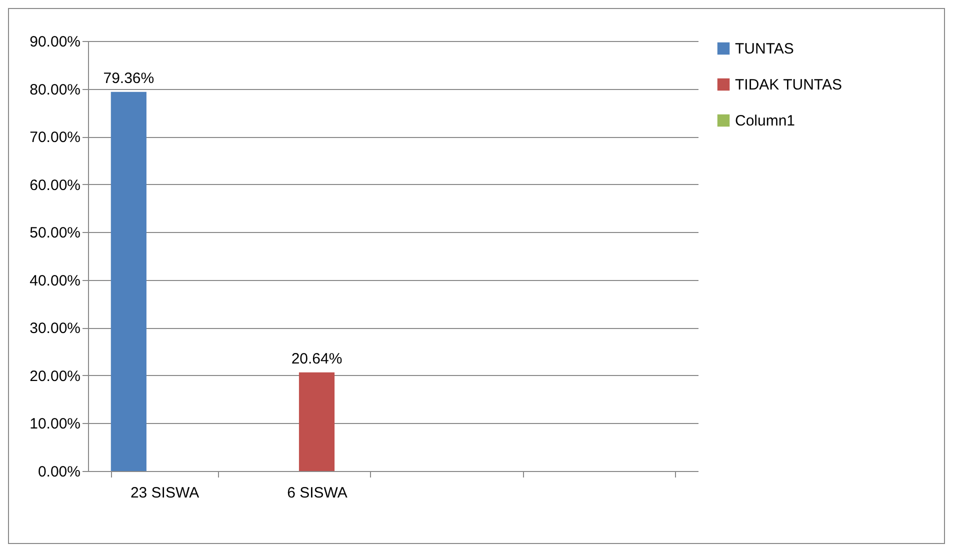  Describe the element at coordinates (55, 424) in the screenshot. I see `y-tick-label: 10.00%` at that location.